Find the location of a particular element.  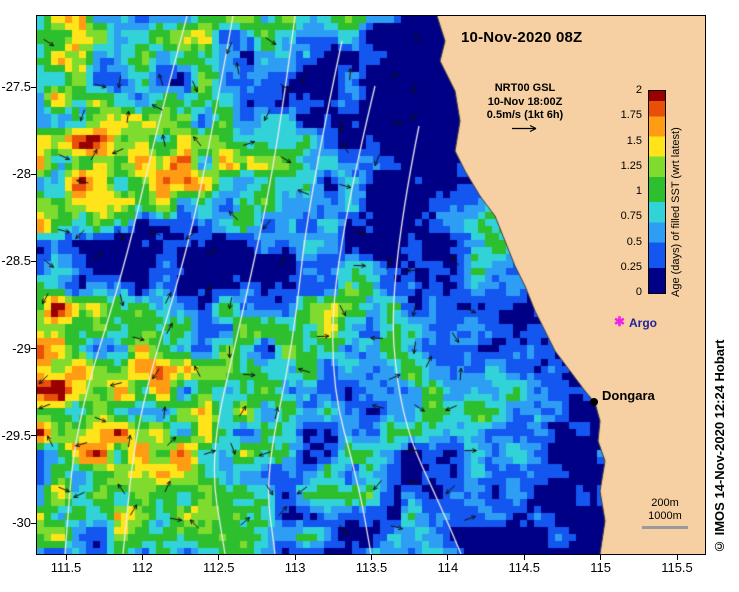

vector-legend: NRT00 GSL 10-Nov 18:00Z 0.5m/s (1kt 6h) is located at coordinates (525, 109).